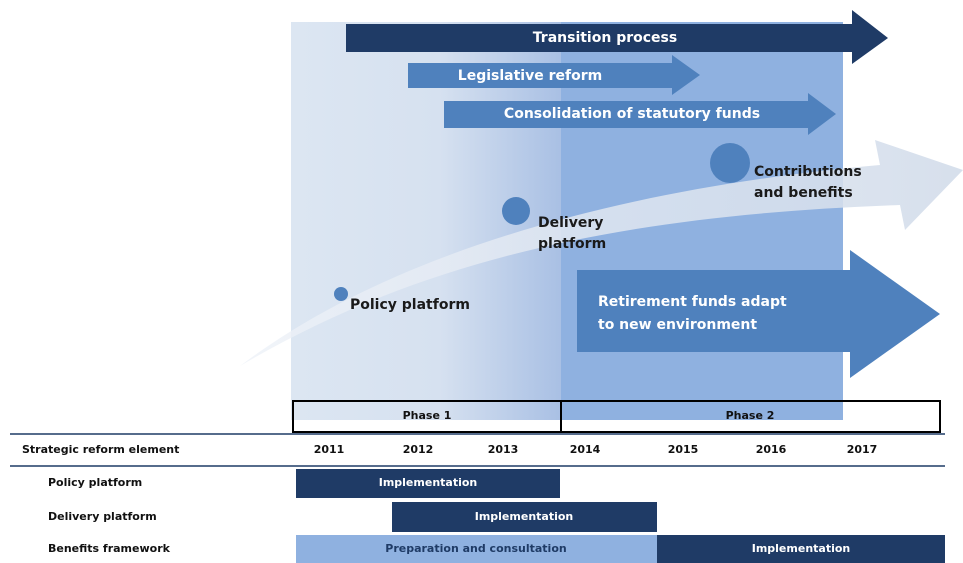  I want to click on phase-label: Phase 2, so click(750, 415).